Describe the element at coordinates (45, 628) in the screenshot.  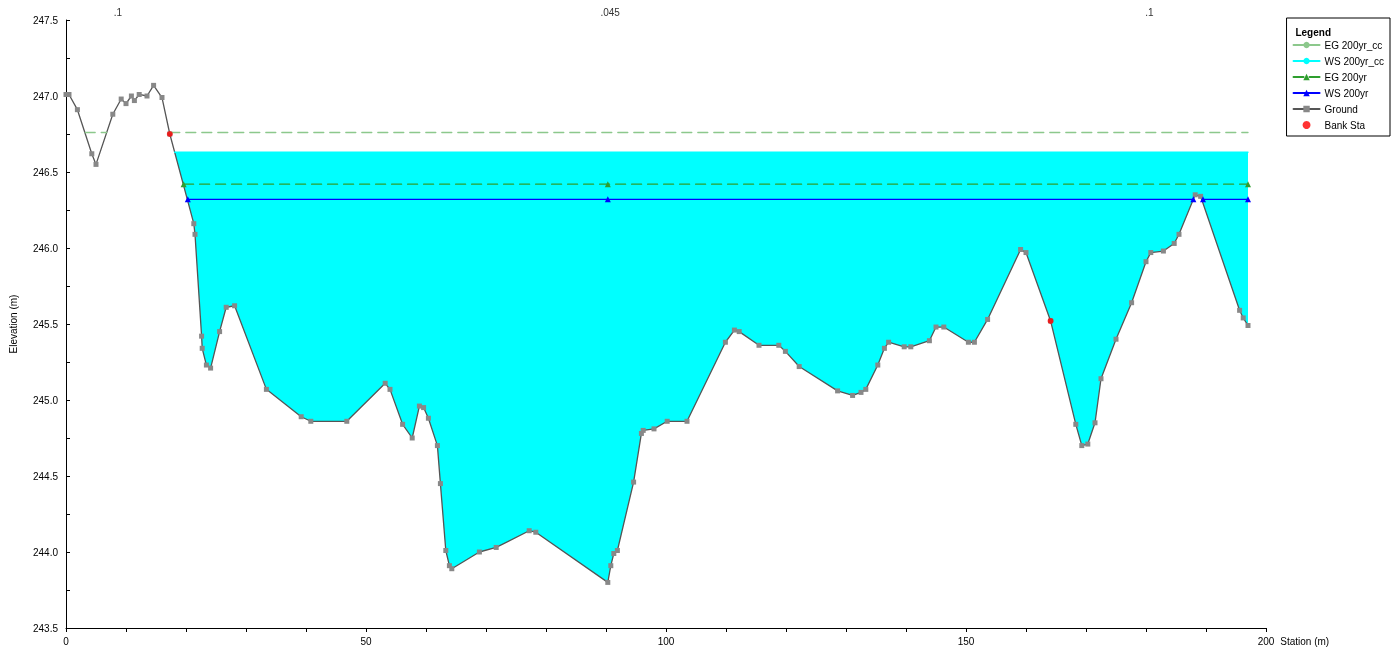
I see `y-tick-label: 243.5` at that location.